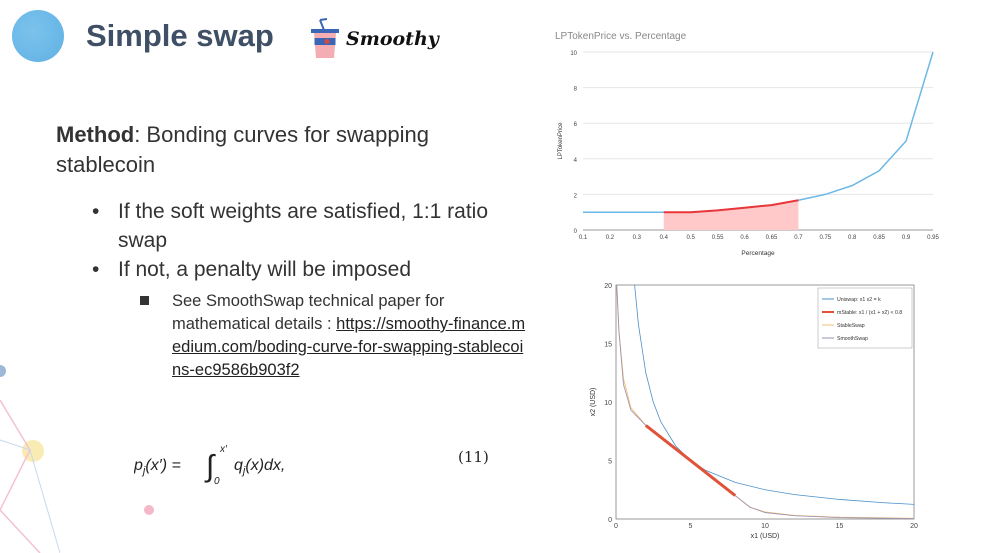 This screenshot has height=553, width=1000. What do you see at coordinates (576, 196) in the screenshot?
I see `y-tick-label: 2` at bounding box center [576, 196].